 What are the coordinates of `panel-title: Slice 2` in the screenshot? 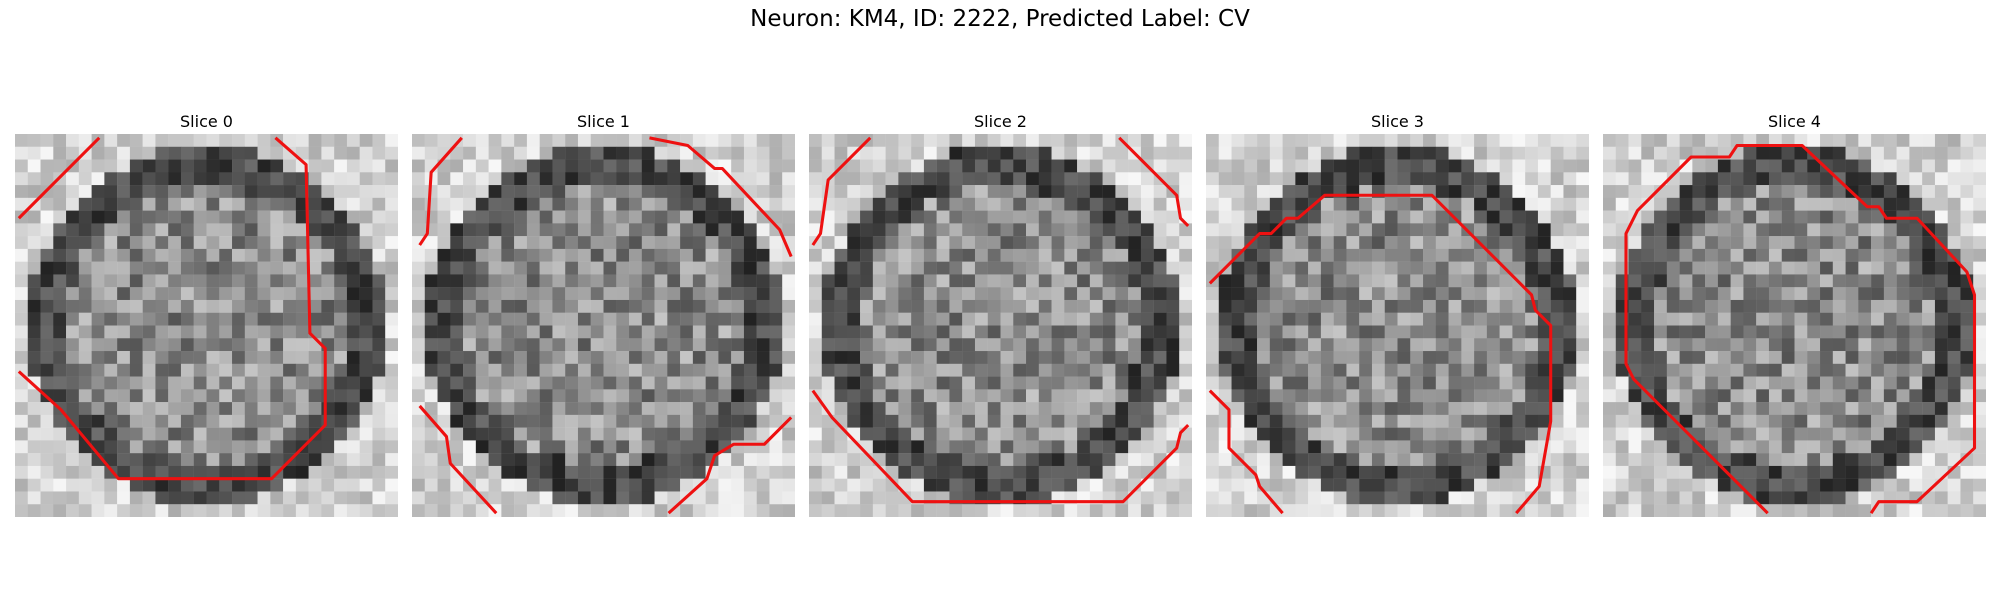 It's located at (1000, 121).